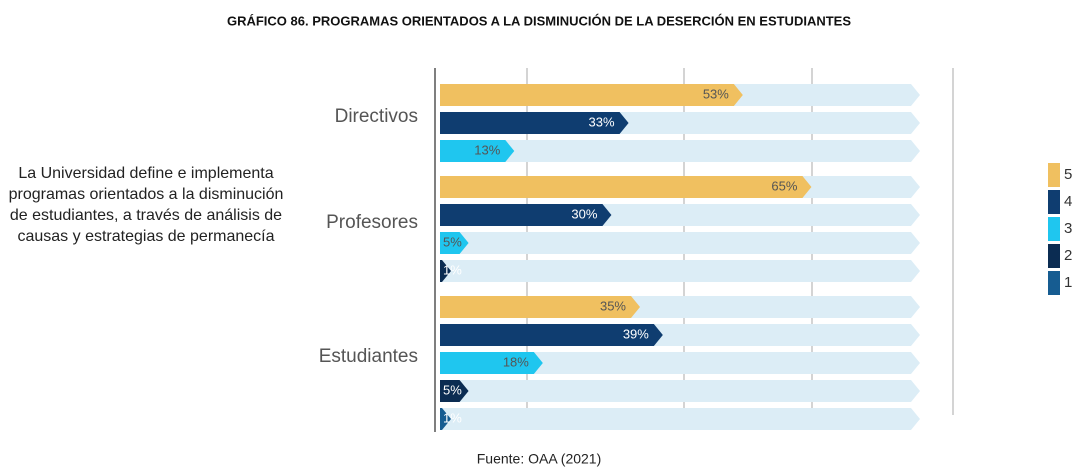 This screenshot has height=469, width=1078. I want to click on value-label: 53%, so click(716, 93).